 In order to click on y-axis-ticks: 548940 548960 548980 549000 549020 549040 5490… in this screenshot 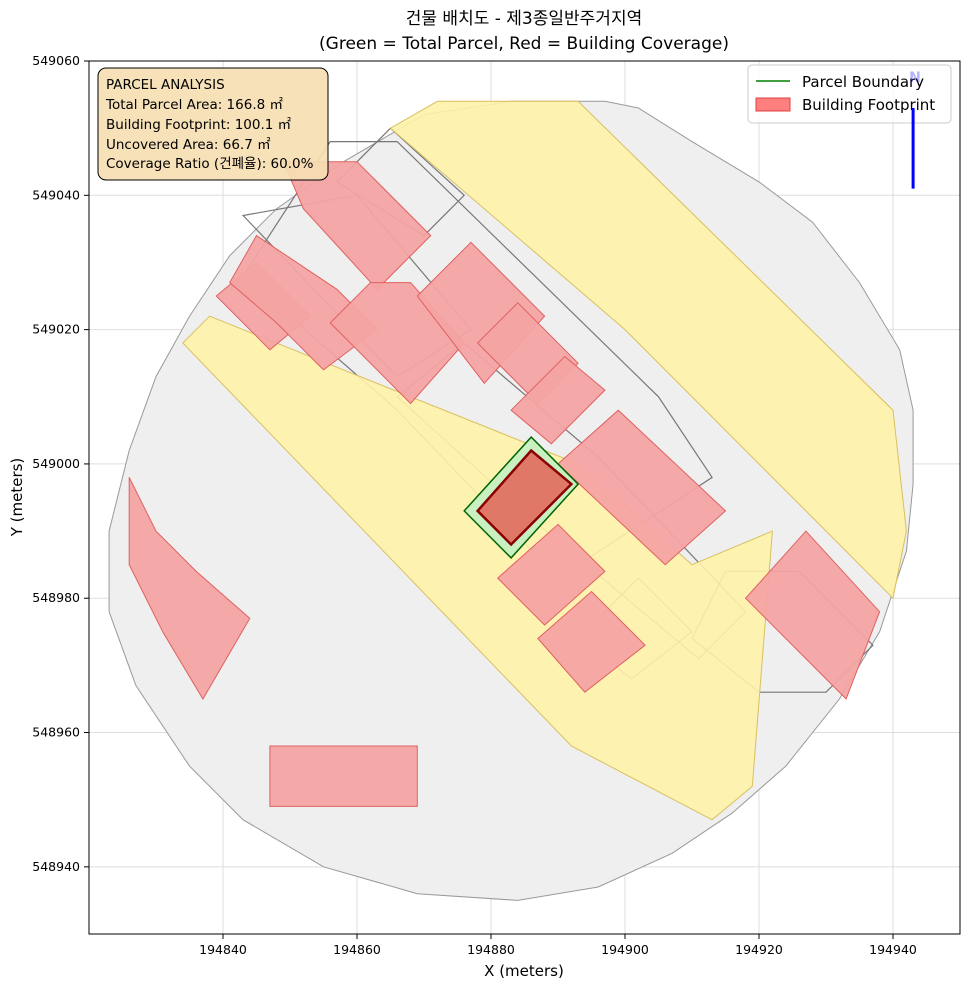, I will do `click(60, 463)`.